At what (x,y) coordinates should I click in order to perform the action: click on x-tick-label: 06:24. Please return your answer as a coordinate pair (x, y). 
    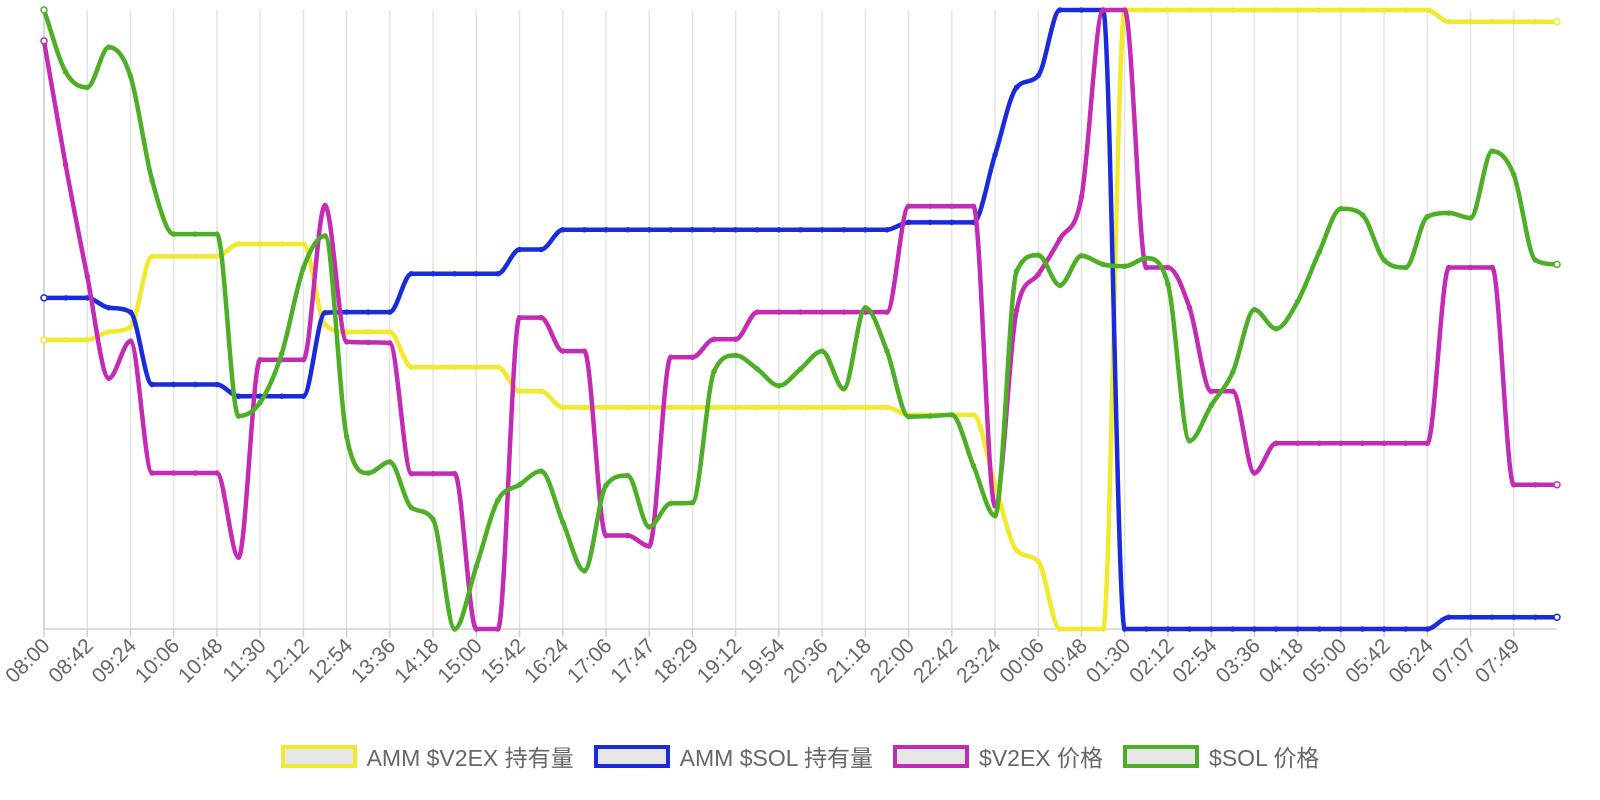
    Looking at the image, I should click on (1411, 661).